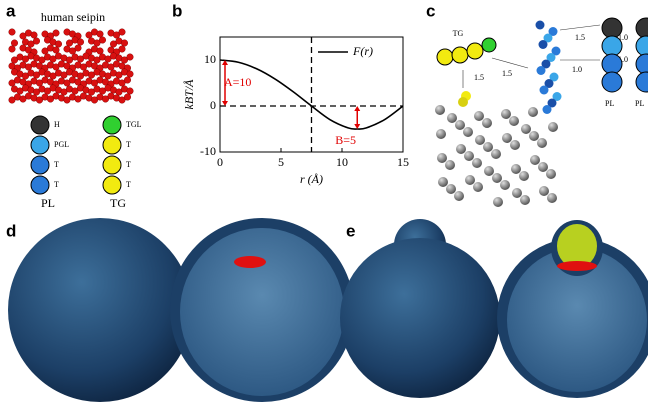  Describe the element at coordinates (71, 66) in the screenshot. I see `seipin-model` at that location.